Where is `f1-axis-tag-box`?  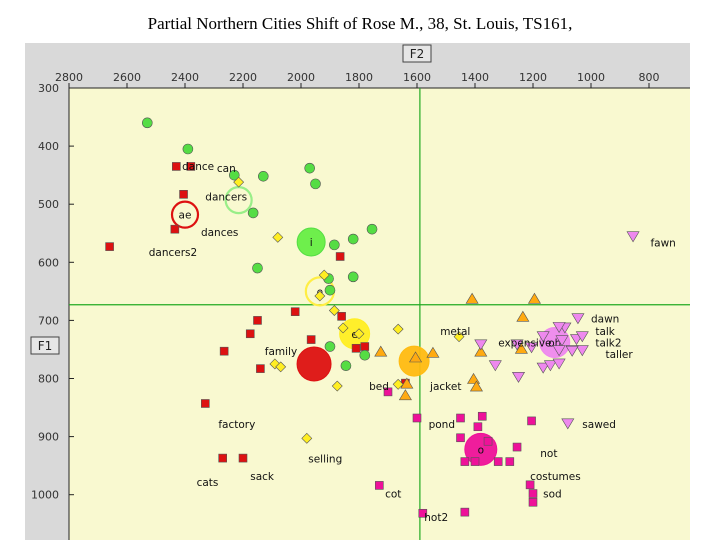 f1-axis-tag-box is located at coordinates (45, 345).